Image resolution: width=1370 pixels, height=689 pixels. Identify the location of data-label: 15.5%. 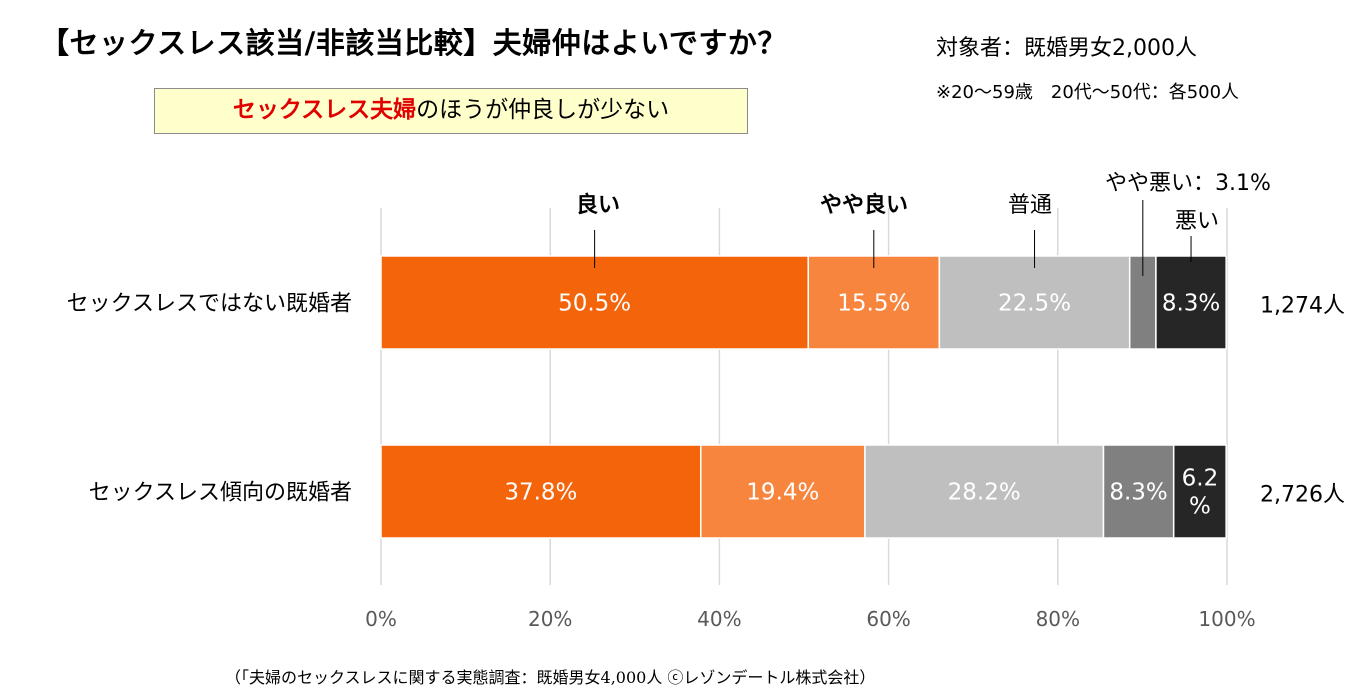
(873, 304).